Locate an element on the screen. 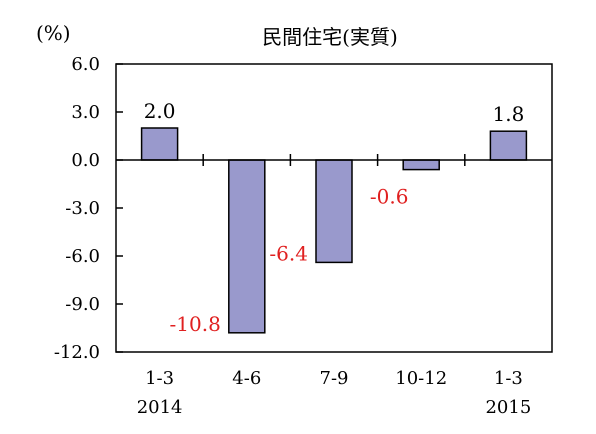 The width and height of the screenshot is (596, 434). y-tick-label: 0.0 is located at coordinates (85, 160).